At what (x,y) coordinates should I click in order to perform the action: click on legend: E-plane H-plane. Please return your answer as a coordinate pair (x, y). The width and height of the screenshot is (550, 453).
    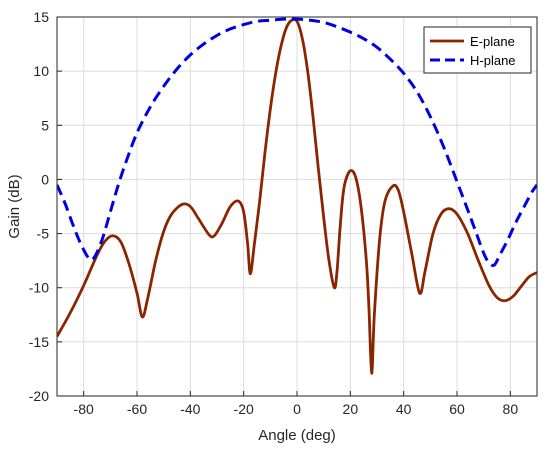
    Looking at the image, I should click on (477, 50).